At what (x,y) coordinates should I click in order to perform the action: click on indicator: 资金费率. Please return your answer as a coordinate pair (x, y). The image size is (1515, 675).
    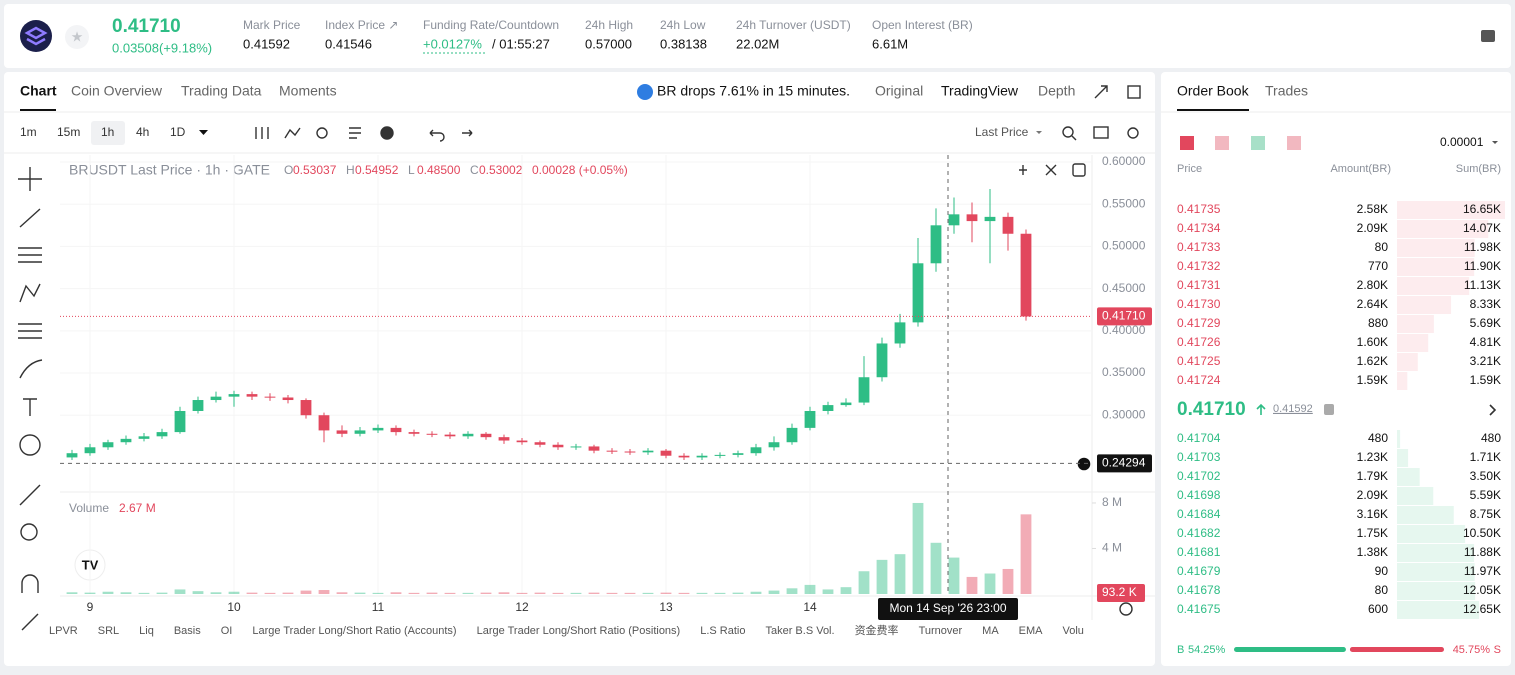
    Looking at the image, I should click on (877, 630).